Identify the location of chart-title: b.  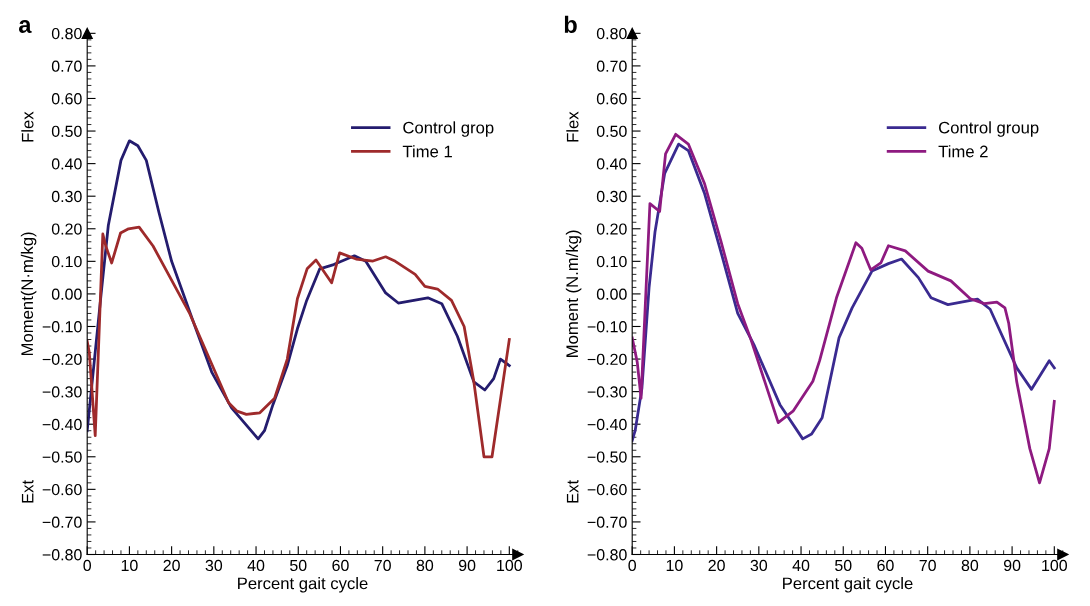
(570, 24).